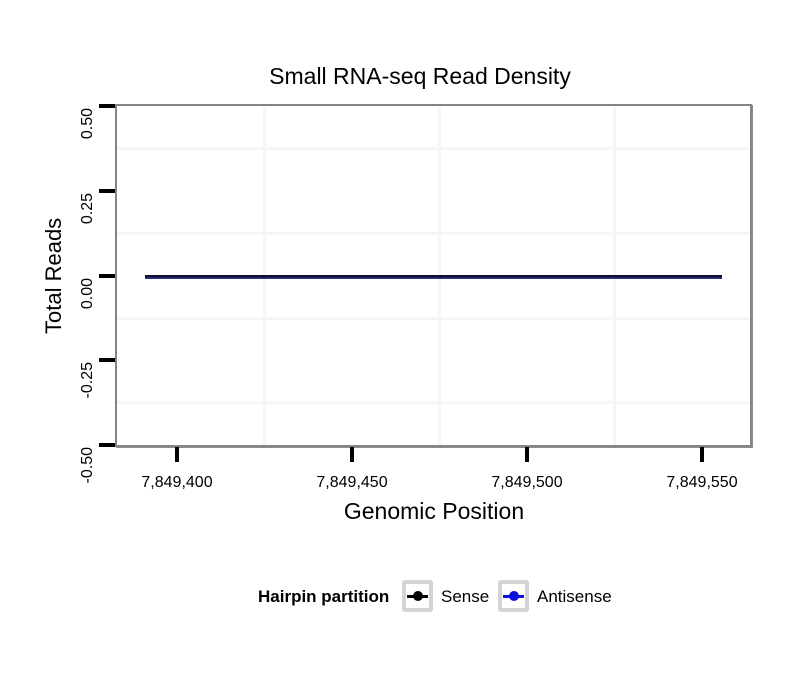 The image size is (810, 690). I want to click on x-axis-title: Genomic Position, so click(434, 511).